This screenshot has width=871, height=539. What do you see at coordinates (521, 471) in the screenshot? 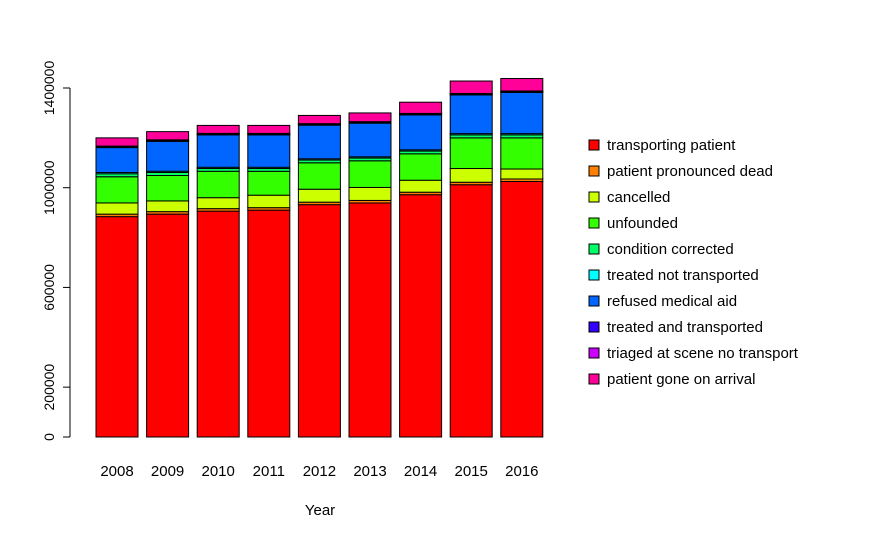
I see `x-tick-label: 2016` at bounding box center [521, 471].